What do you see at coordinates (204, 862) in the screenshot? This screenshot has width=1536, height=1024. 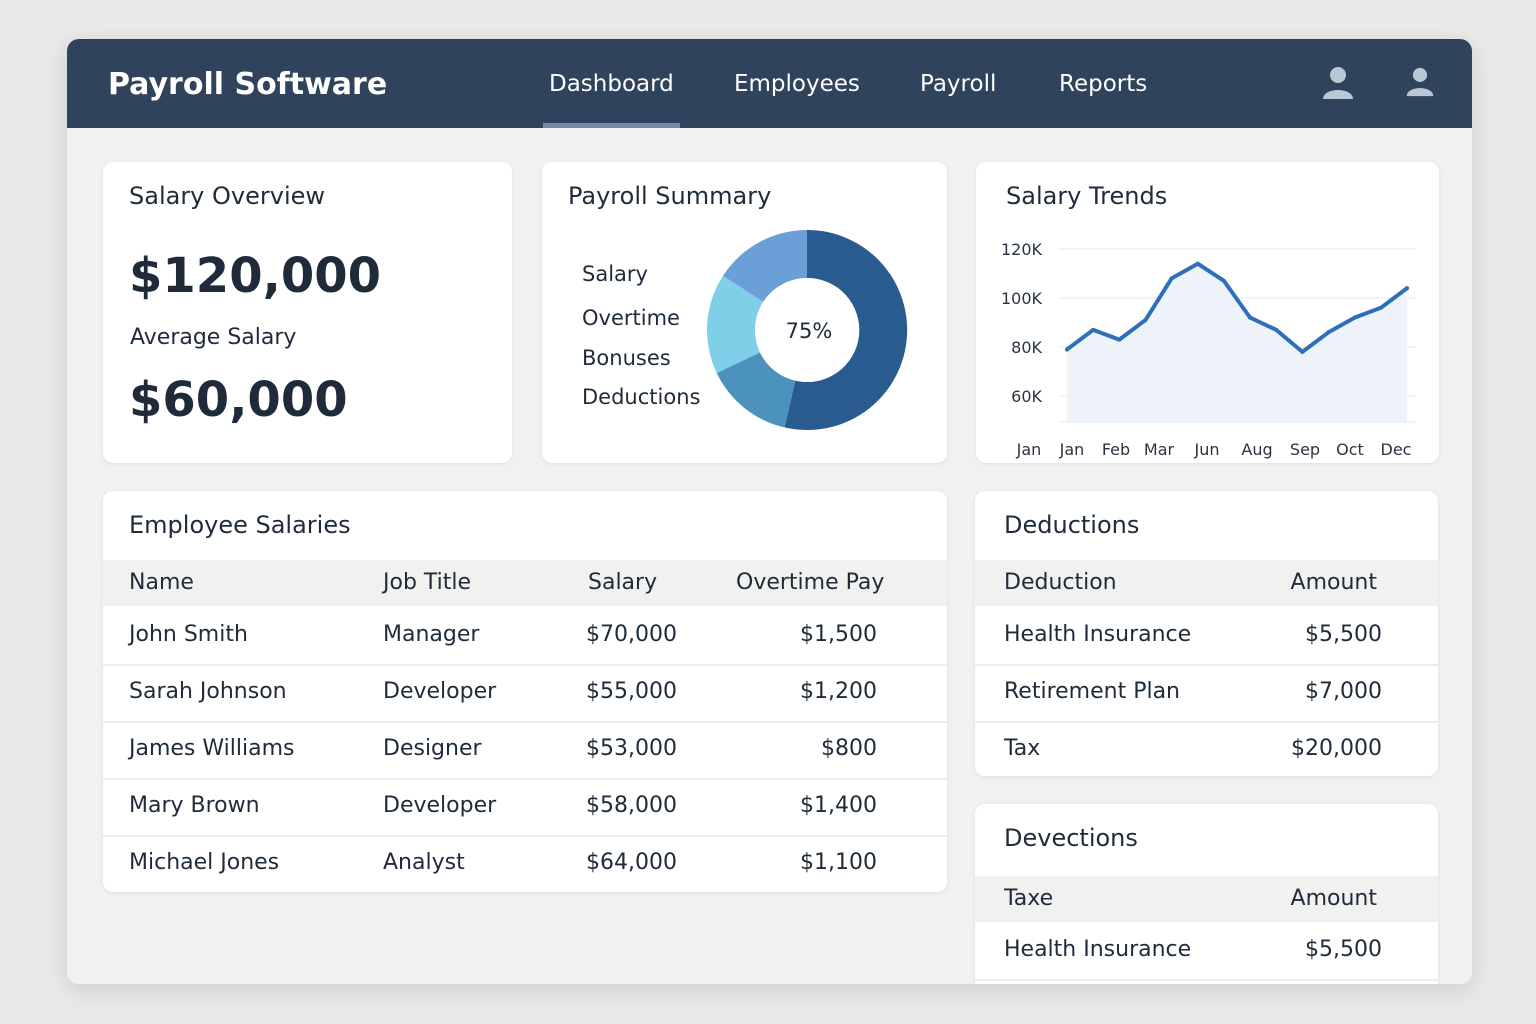 I see `cell-name: Michael Jones` at bounding box center [204, 862].